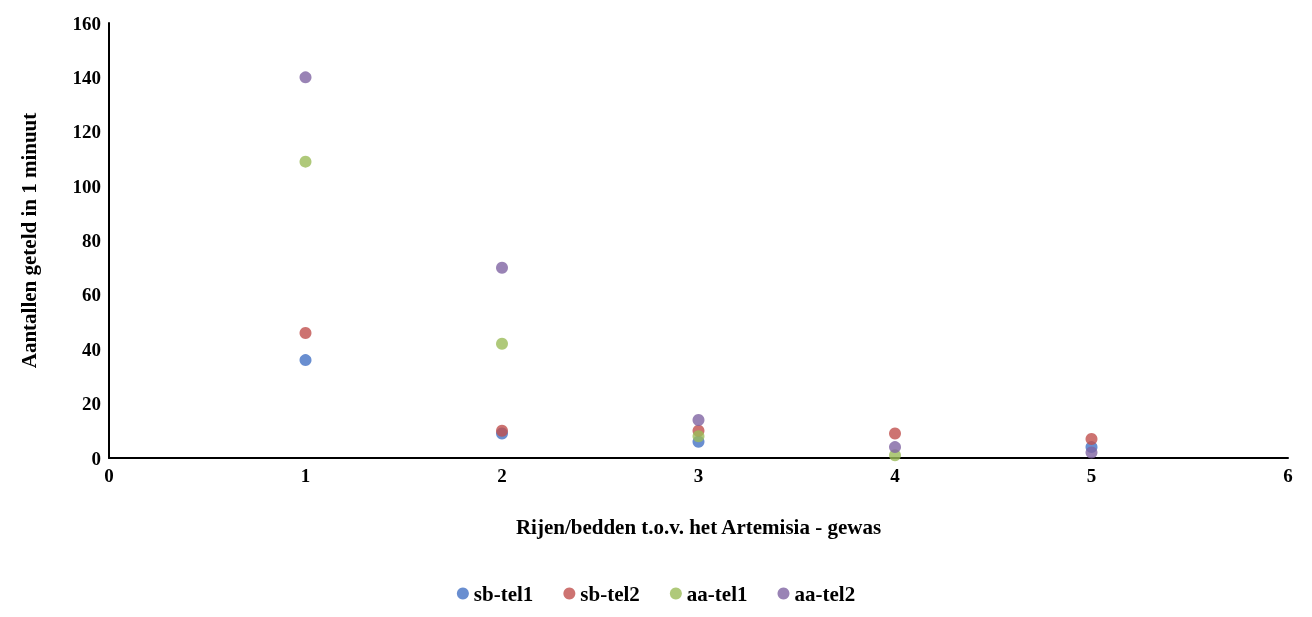 The height and width of the screenshot is (617, 1312). I want to click on legend-label: sb-tel1, so click(503, 593).